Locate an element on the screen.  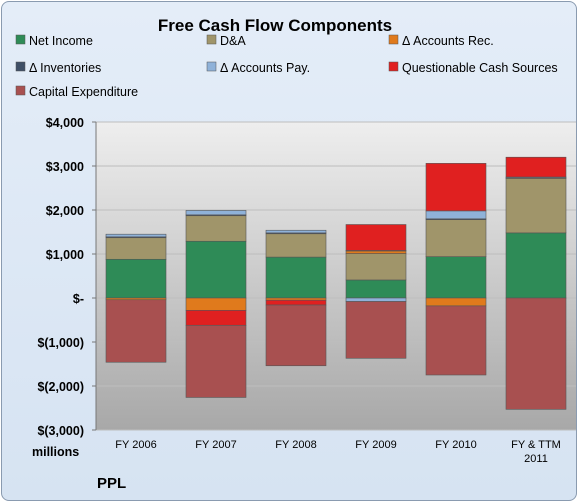
bar-capital-expenditure-fy-2008 is located at coordinates (296, 335).